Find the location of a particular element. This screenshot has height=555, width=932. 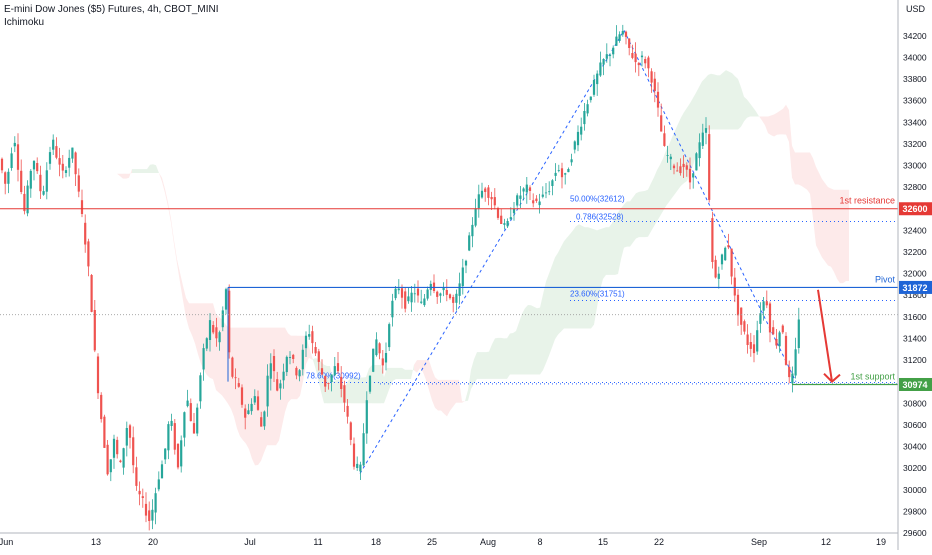

x-tick-label: Jul is located at coordinates (250, 542).